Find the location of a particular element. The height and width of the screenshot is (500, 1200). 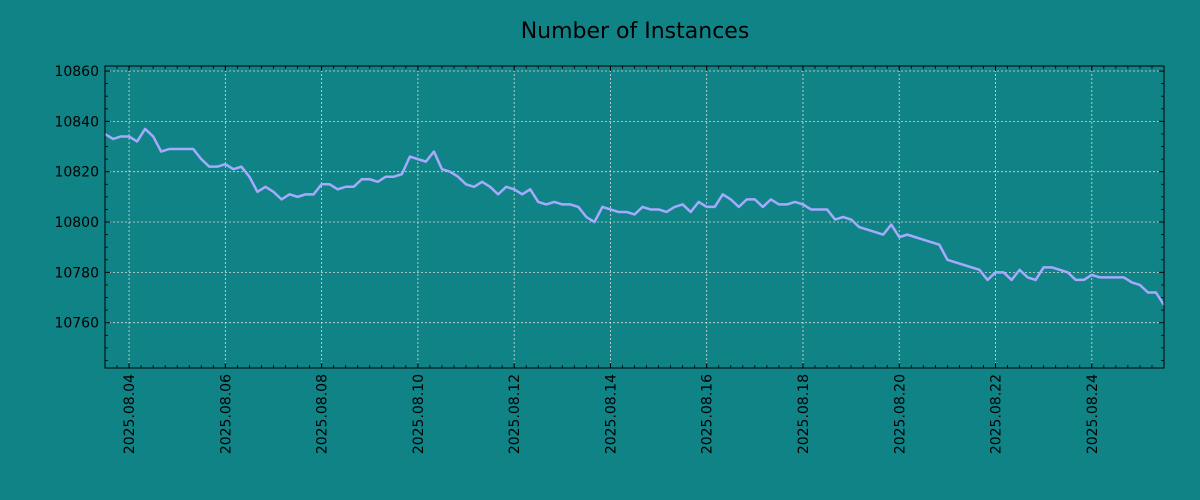

x-tick-label: 2025.08.04 is located at coordinates (130, 414).